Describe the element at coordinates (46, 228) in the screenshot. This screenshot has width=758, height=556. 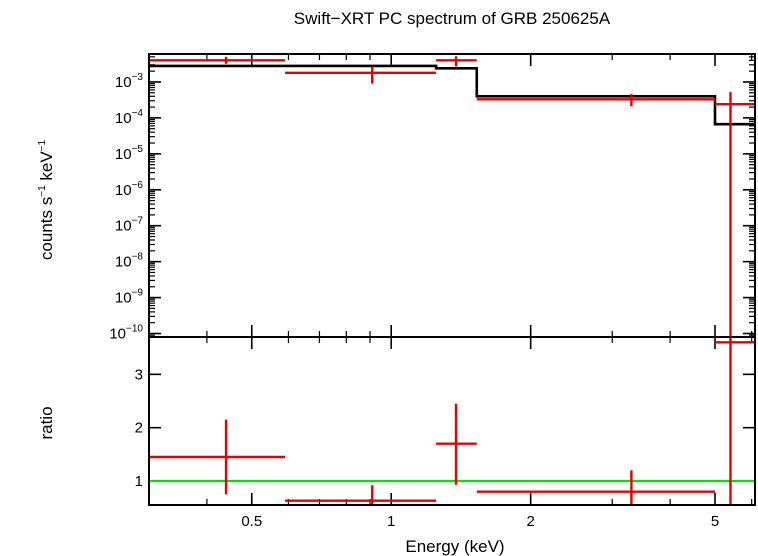
I see `ylabel-part-1: counts s` at that location.